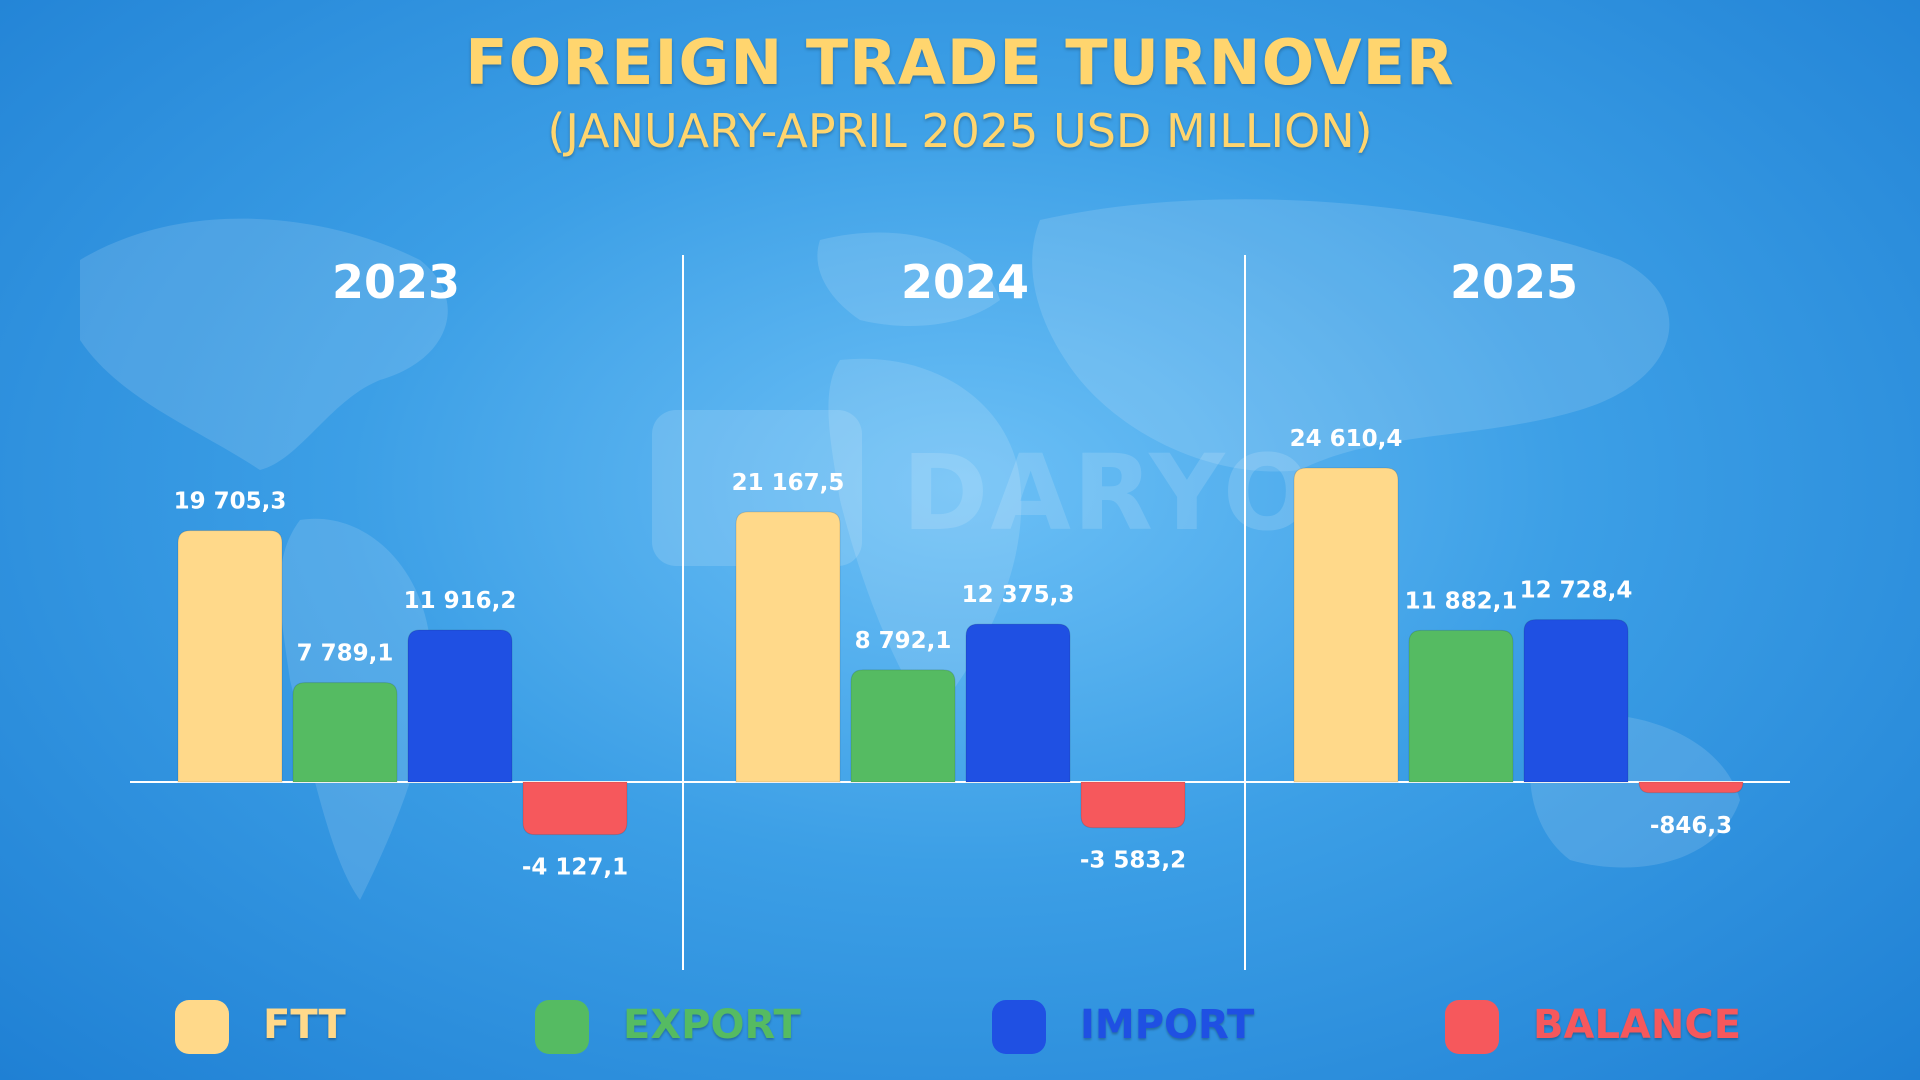 The width and height of the screenshot is (1920, 1080). What do you see at coordinates (1133, 861) in the screenshot?
I see `value-label-balance-2024: -3 583,2` at bounding box center [1133, 861].